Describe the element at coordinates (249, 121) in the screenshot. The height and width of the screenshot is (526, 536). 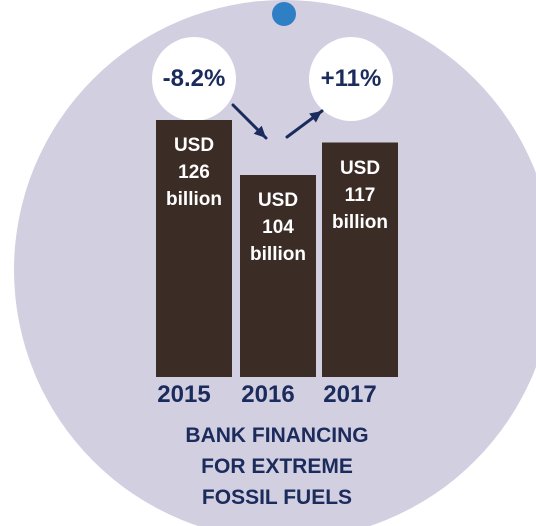
I see `decrease-arrow-icon` at that location.